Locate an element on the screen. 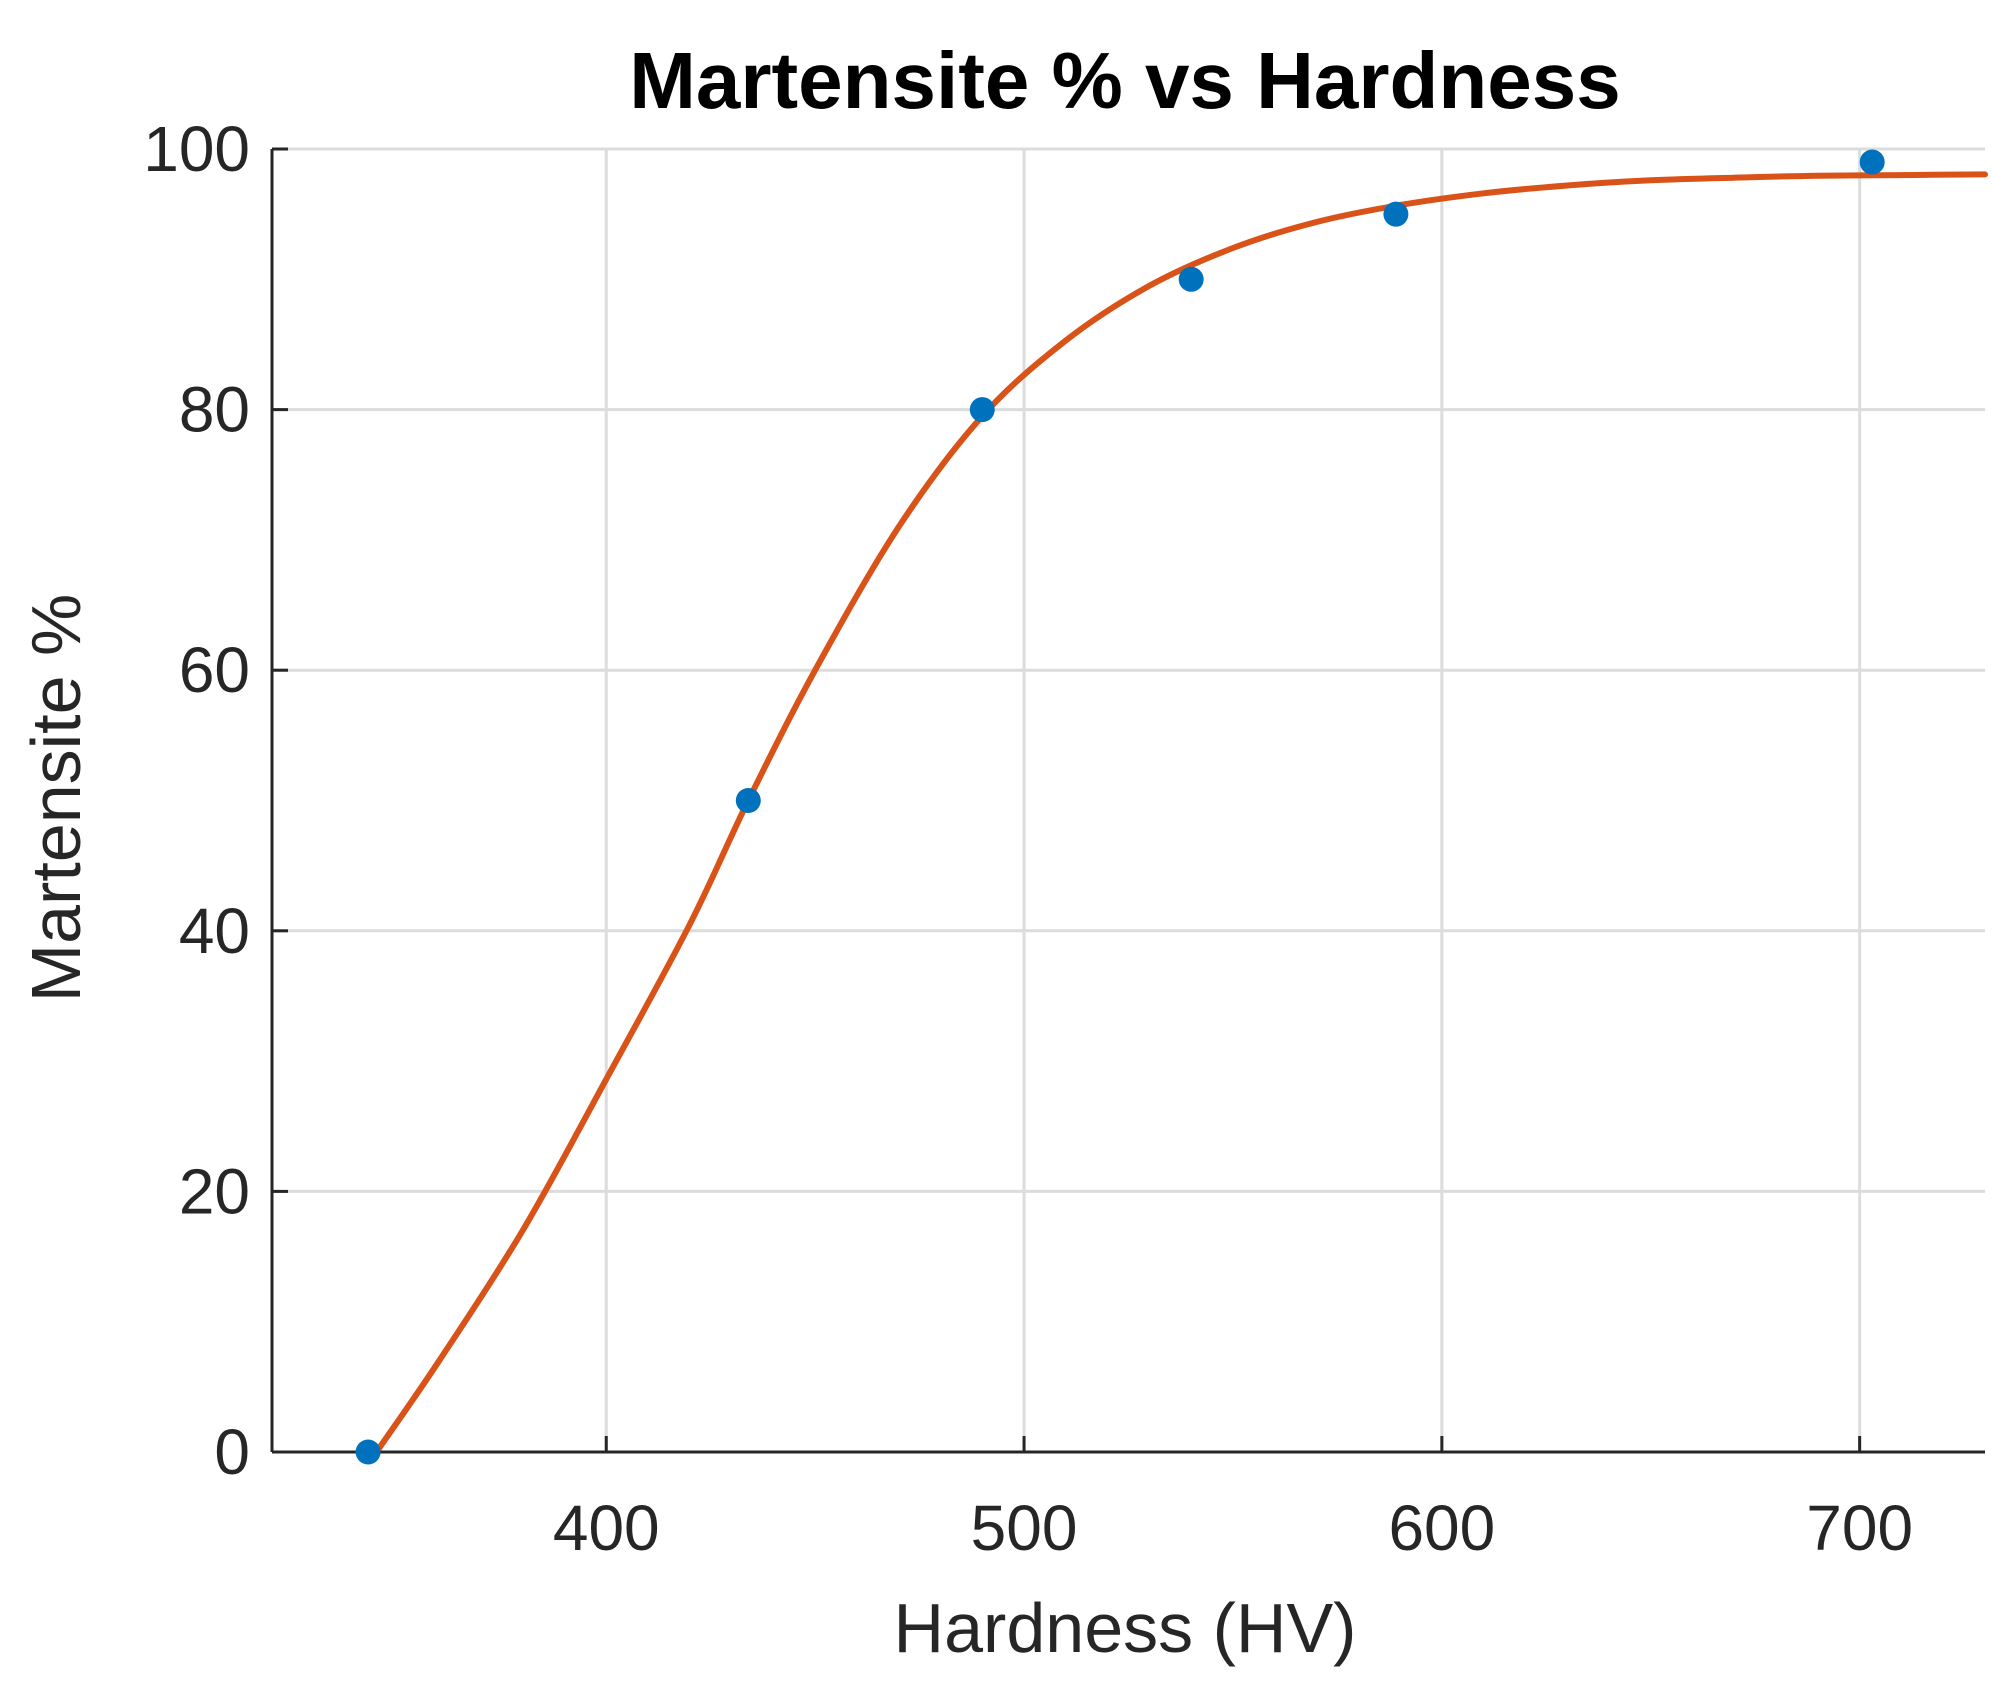  x-axis-title: Hardness (HV) is located at coordinates (1125, 1628).